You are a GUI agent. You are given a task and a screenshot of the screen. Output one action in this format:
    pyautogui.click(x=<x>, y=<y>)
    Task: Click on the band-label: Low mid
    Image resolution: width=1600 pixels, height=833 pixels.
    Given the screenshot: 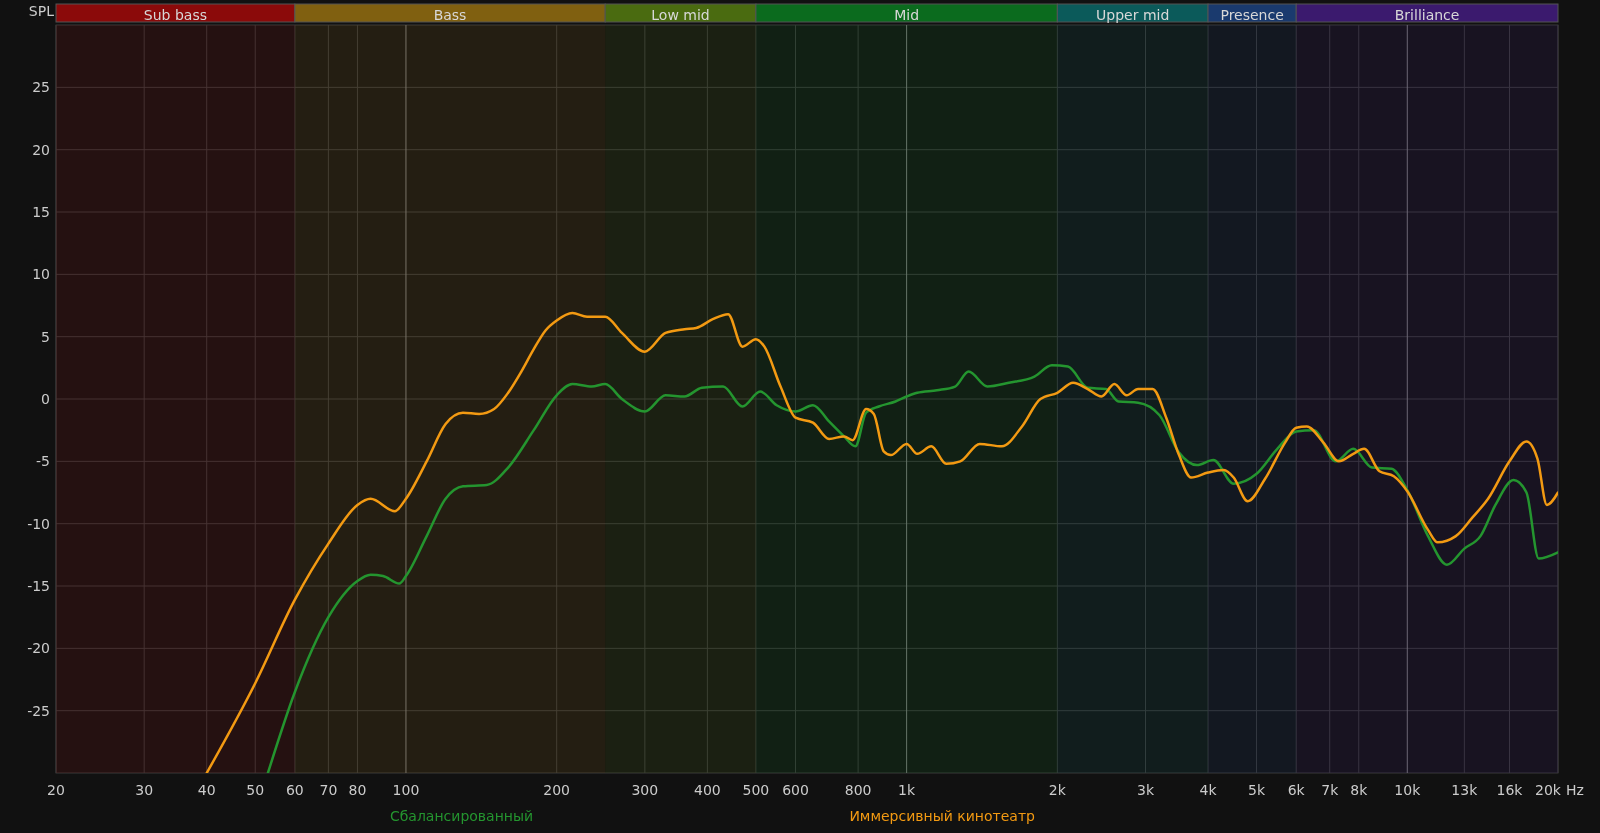 What is the action you would take?
    pyautogui.click(x=680, y=15)
    